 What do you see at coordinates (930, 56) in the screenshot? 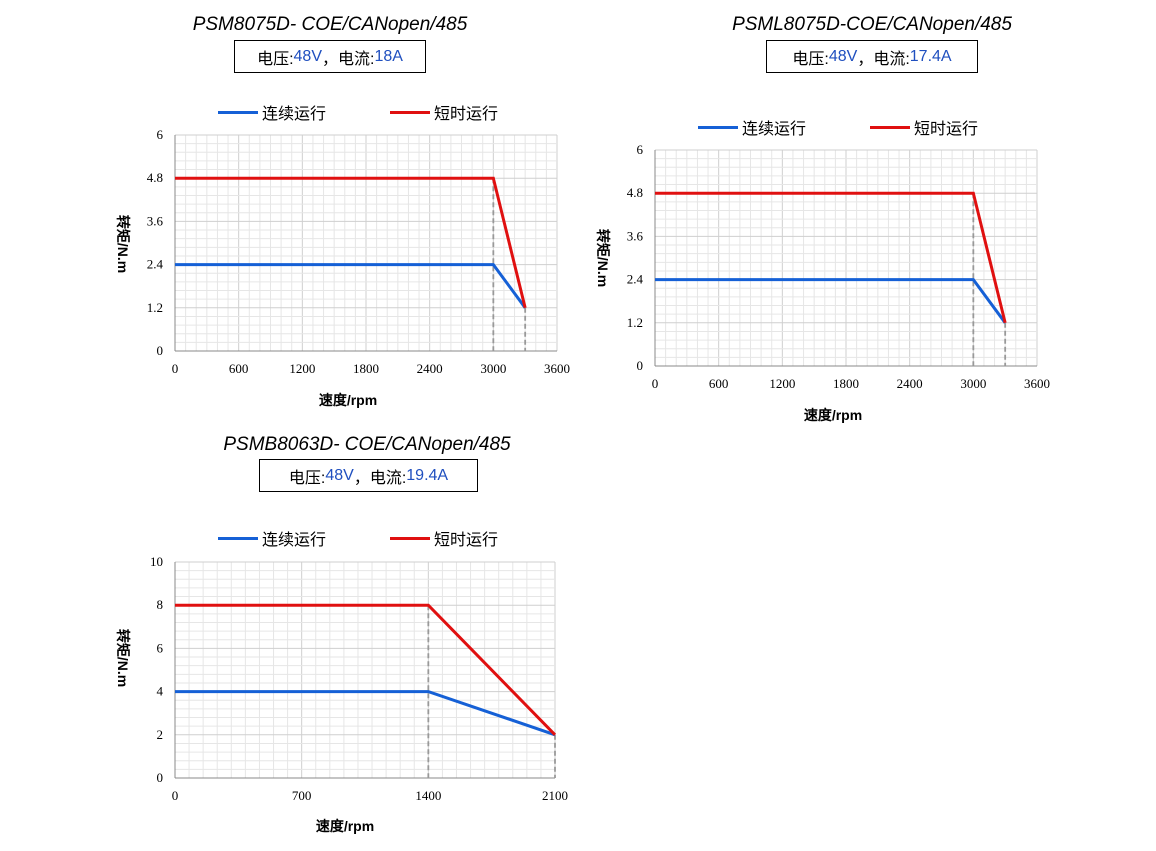
I see `current-value: 17.4A` at bounding box center [930, 56].